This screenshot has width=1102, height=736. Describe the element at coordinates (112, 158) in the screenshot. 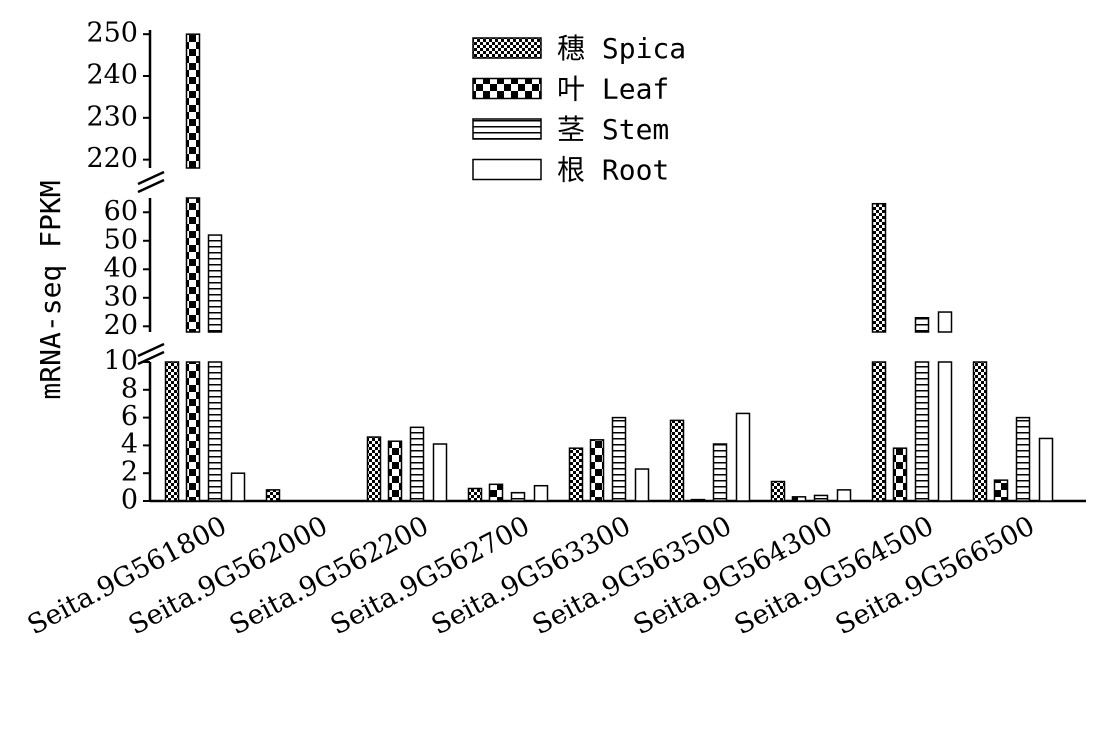

I see `y-tick-label: 220` at that location.